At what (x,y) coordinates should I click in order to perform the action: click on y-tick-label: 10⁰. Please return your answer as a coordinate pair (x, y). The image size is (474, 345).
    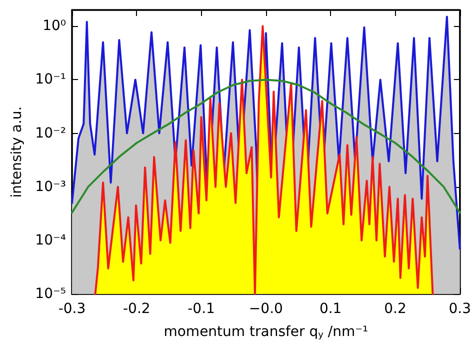
    Looking at the image, I should click on (54, 26).